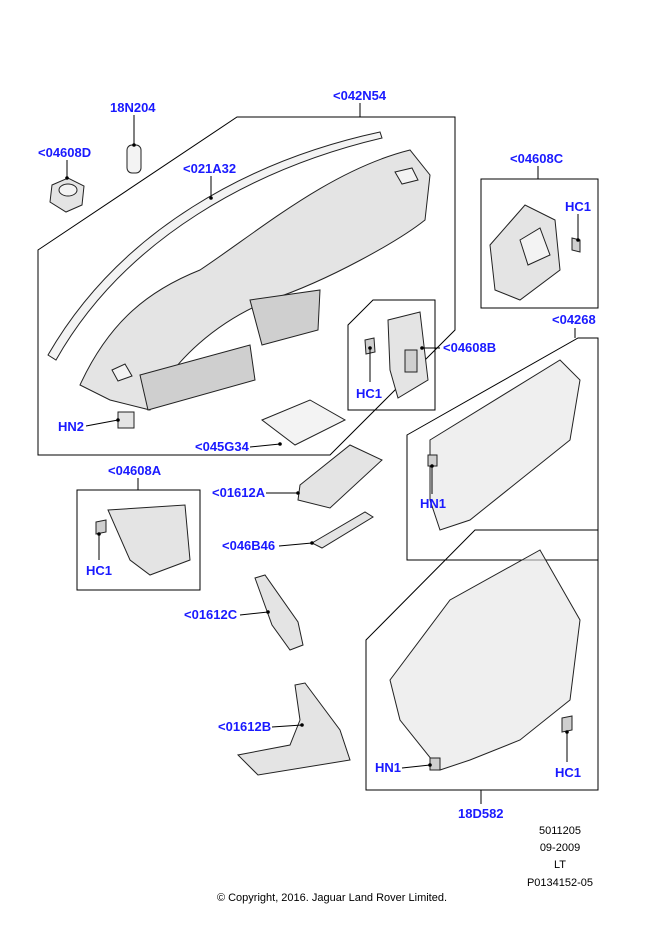 The width and height of the screenshot is (656, 928). Describe the element at coordinates (134, 159) in the screenshot. I see `part-18N204` at that location.